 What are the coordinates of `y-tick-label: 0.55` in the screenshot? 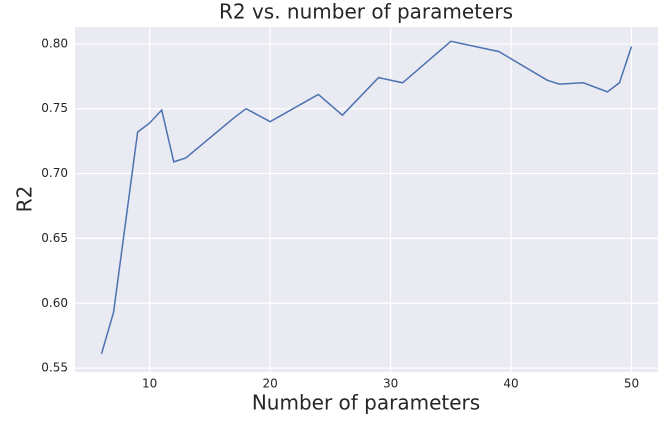 It's located at (54, 368).